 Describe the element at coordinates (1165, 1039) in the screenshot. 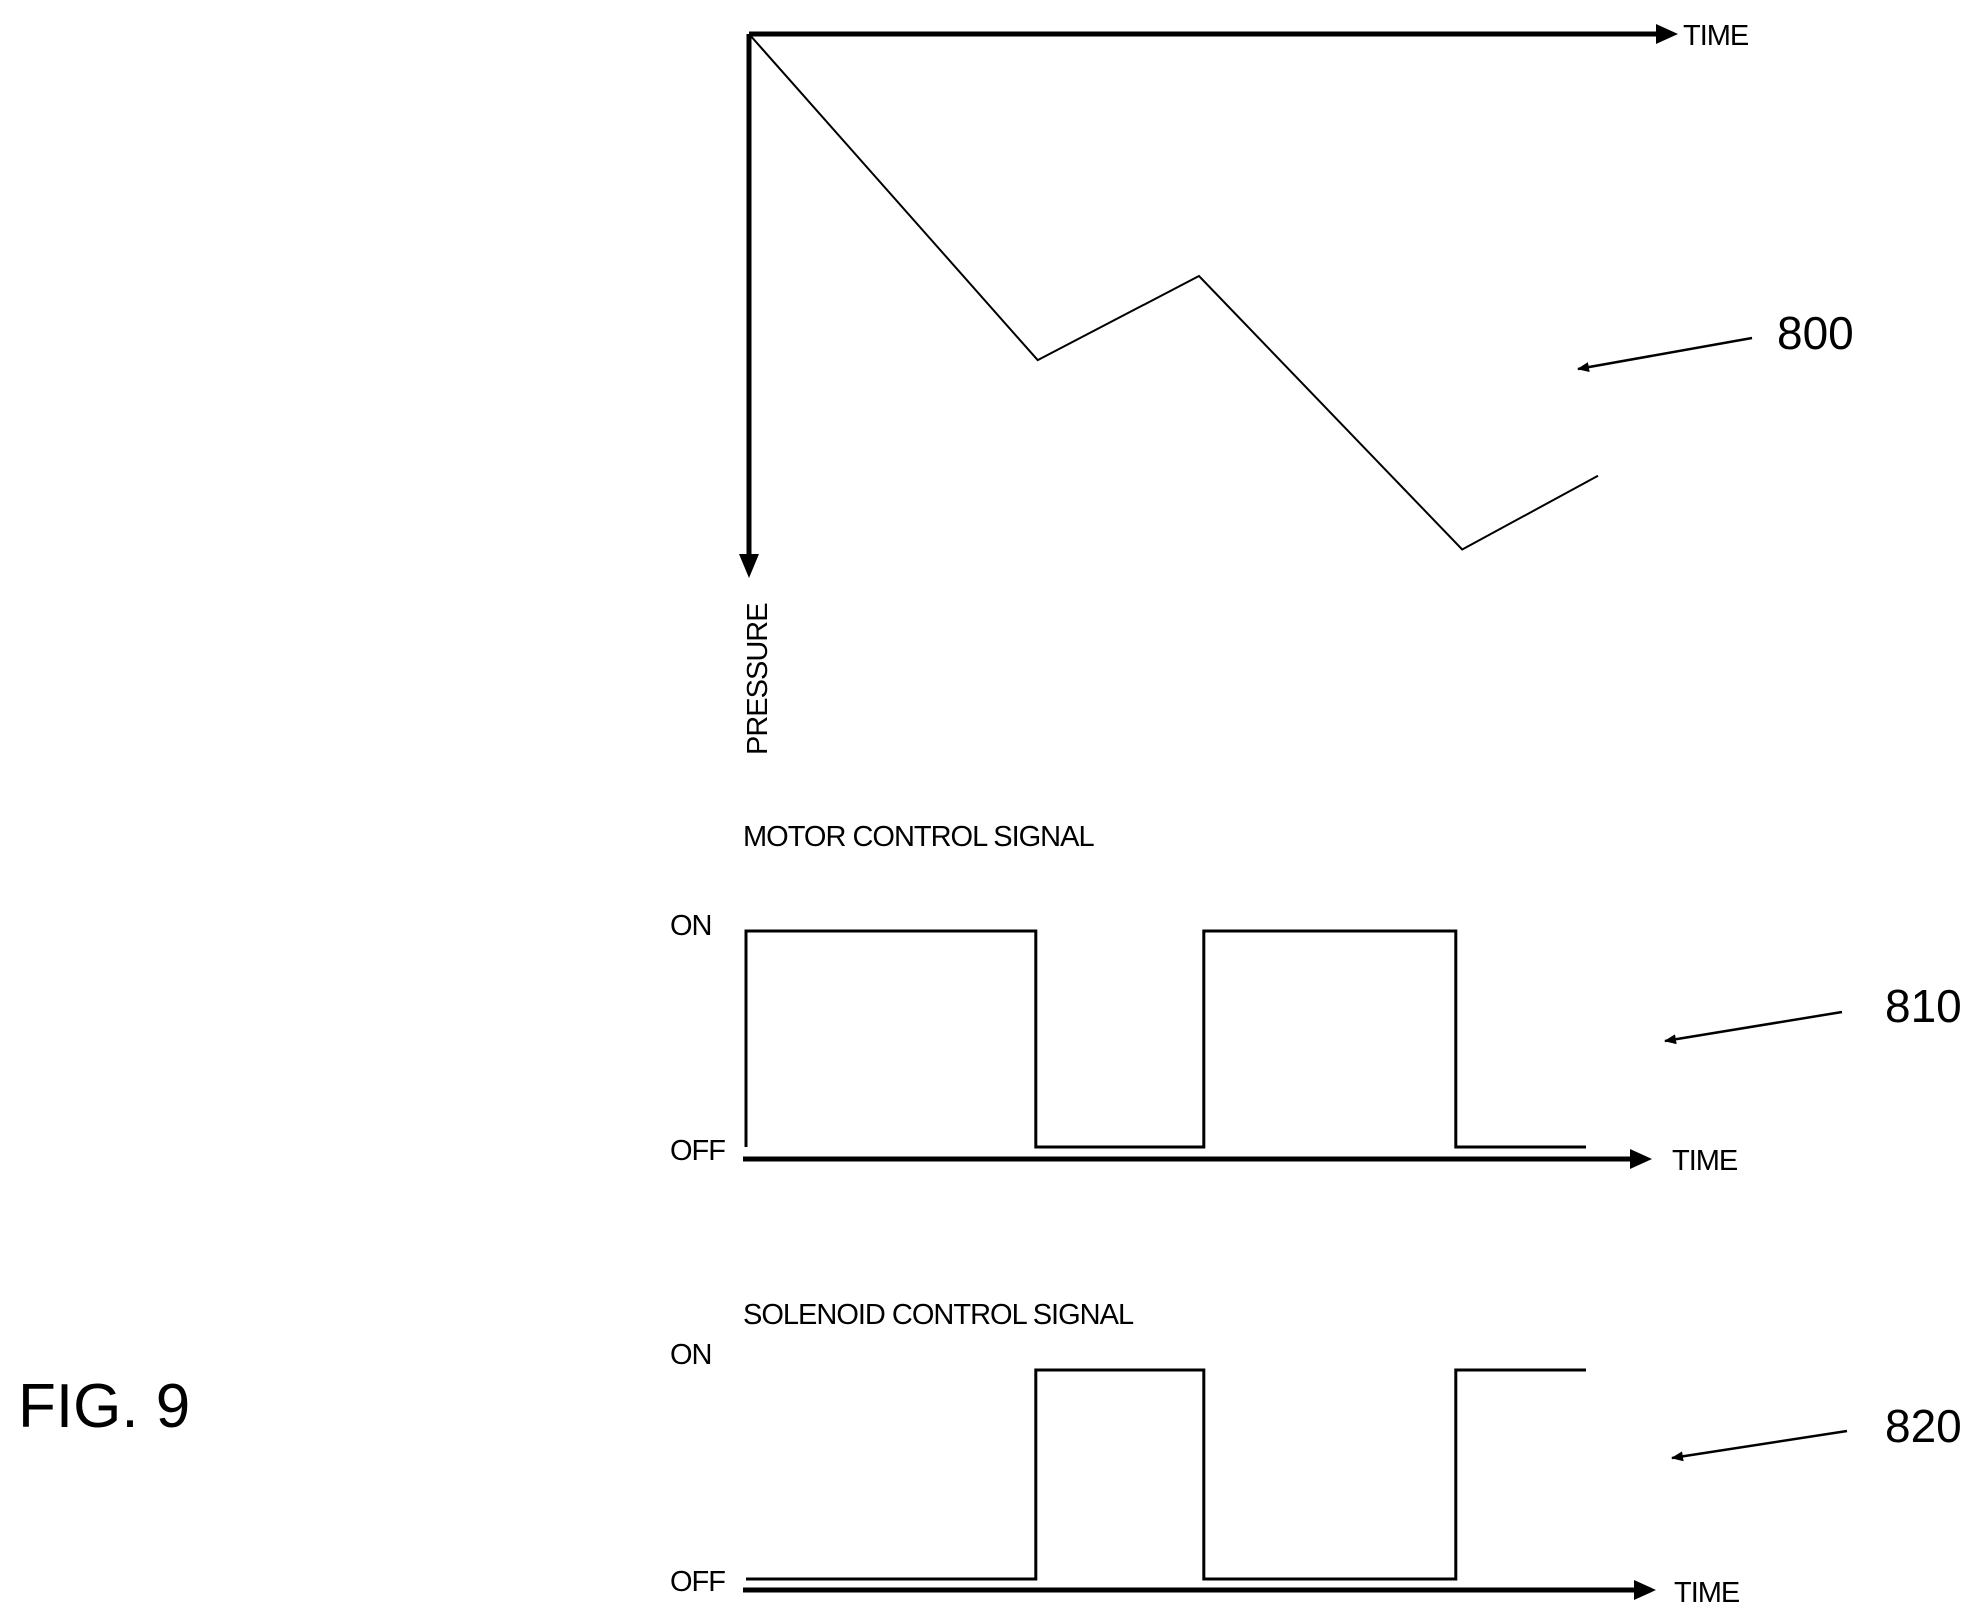

I see `motor-signal-trace` at that location.